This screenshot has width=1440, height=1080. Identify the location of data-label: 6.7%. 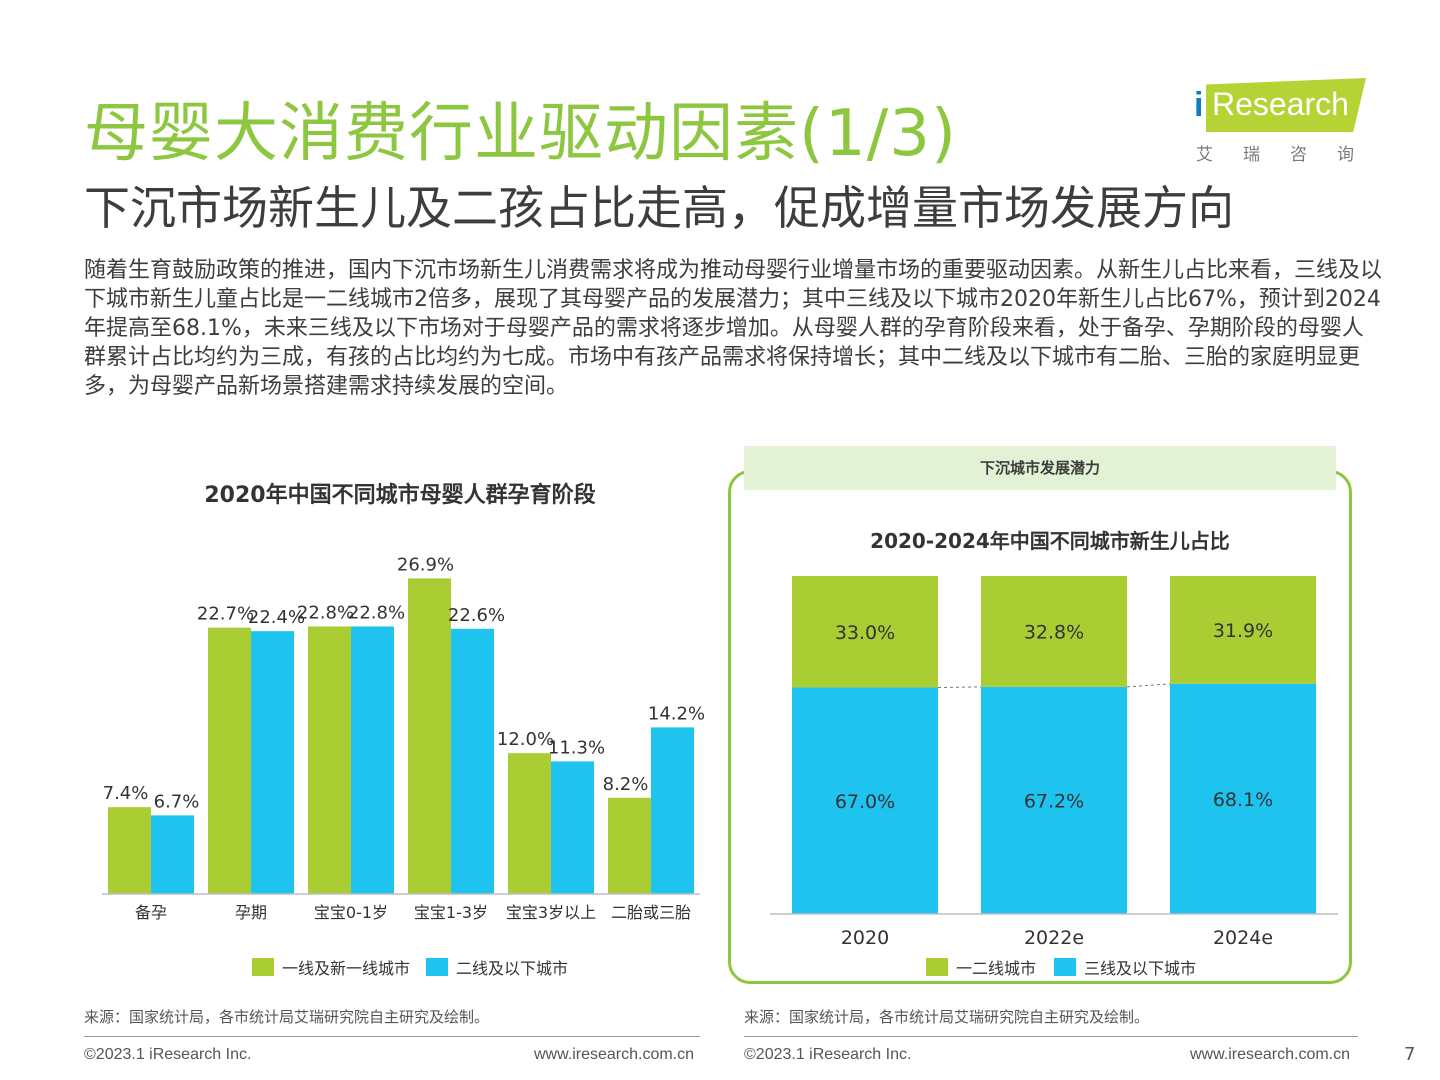
(177, 801).